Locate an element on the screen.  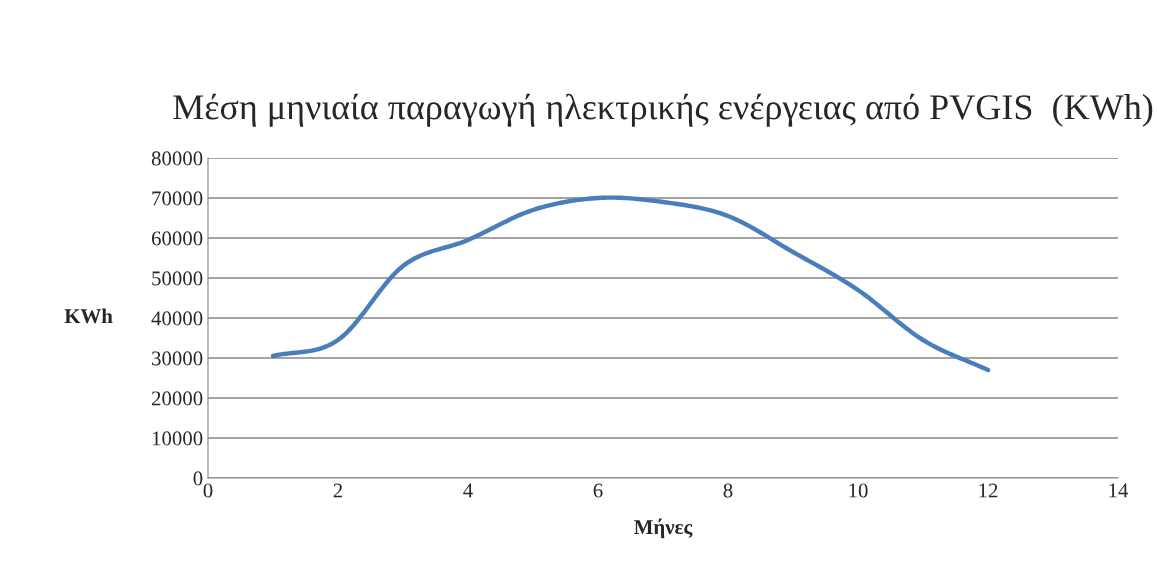
x-tick-label: 14 is located at coordinates (1119, 490).